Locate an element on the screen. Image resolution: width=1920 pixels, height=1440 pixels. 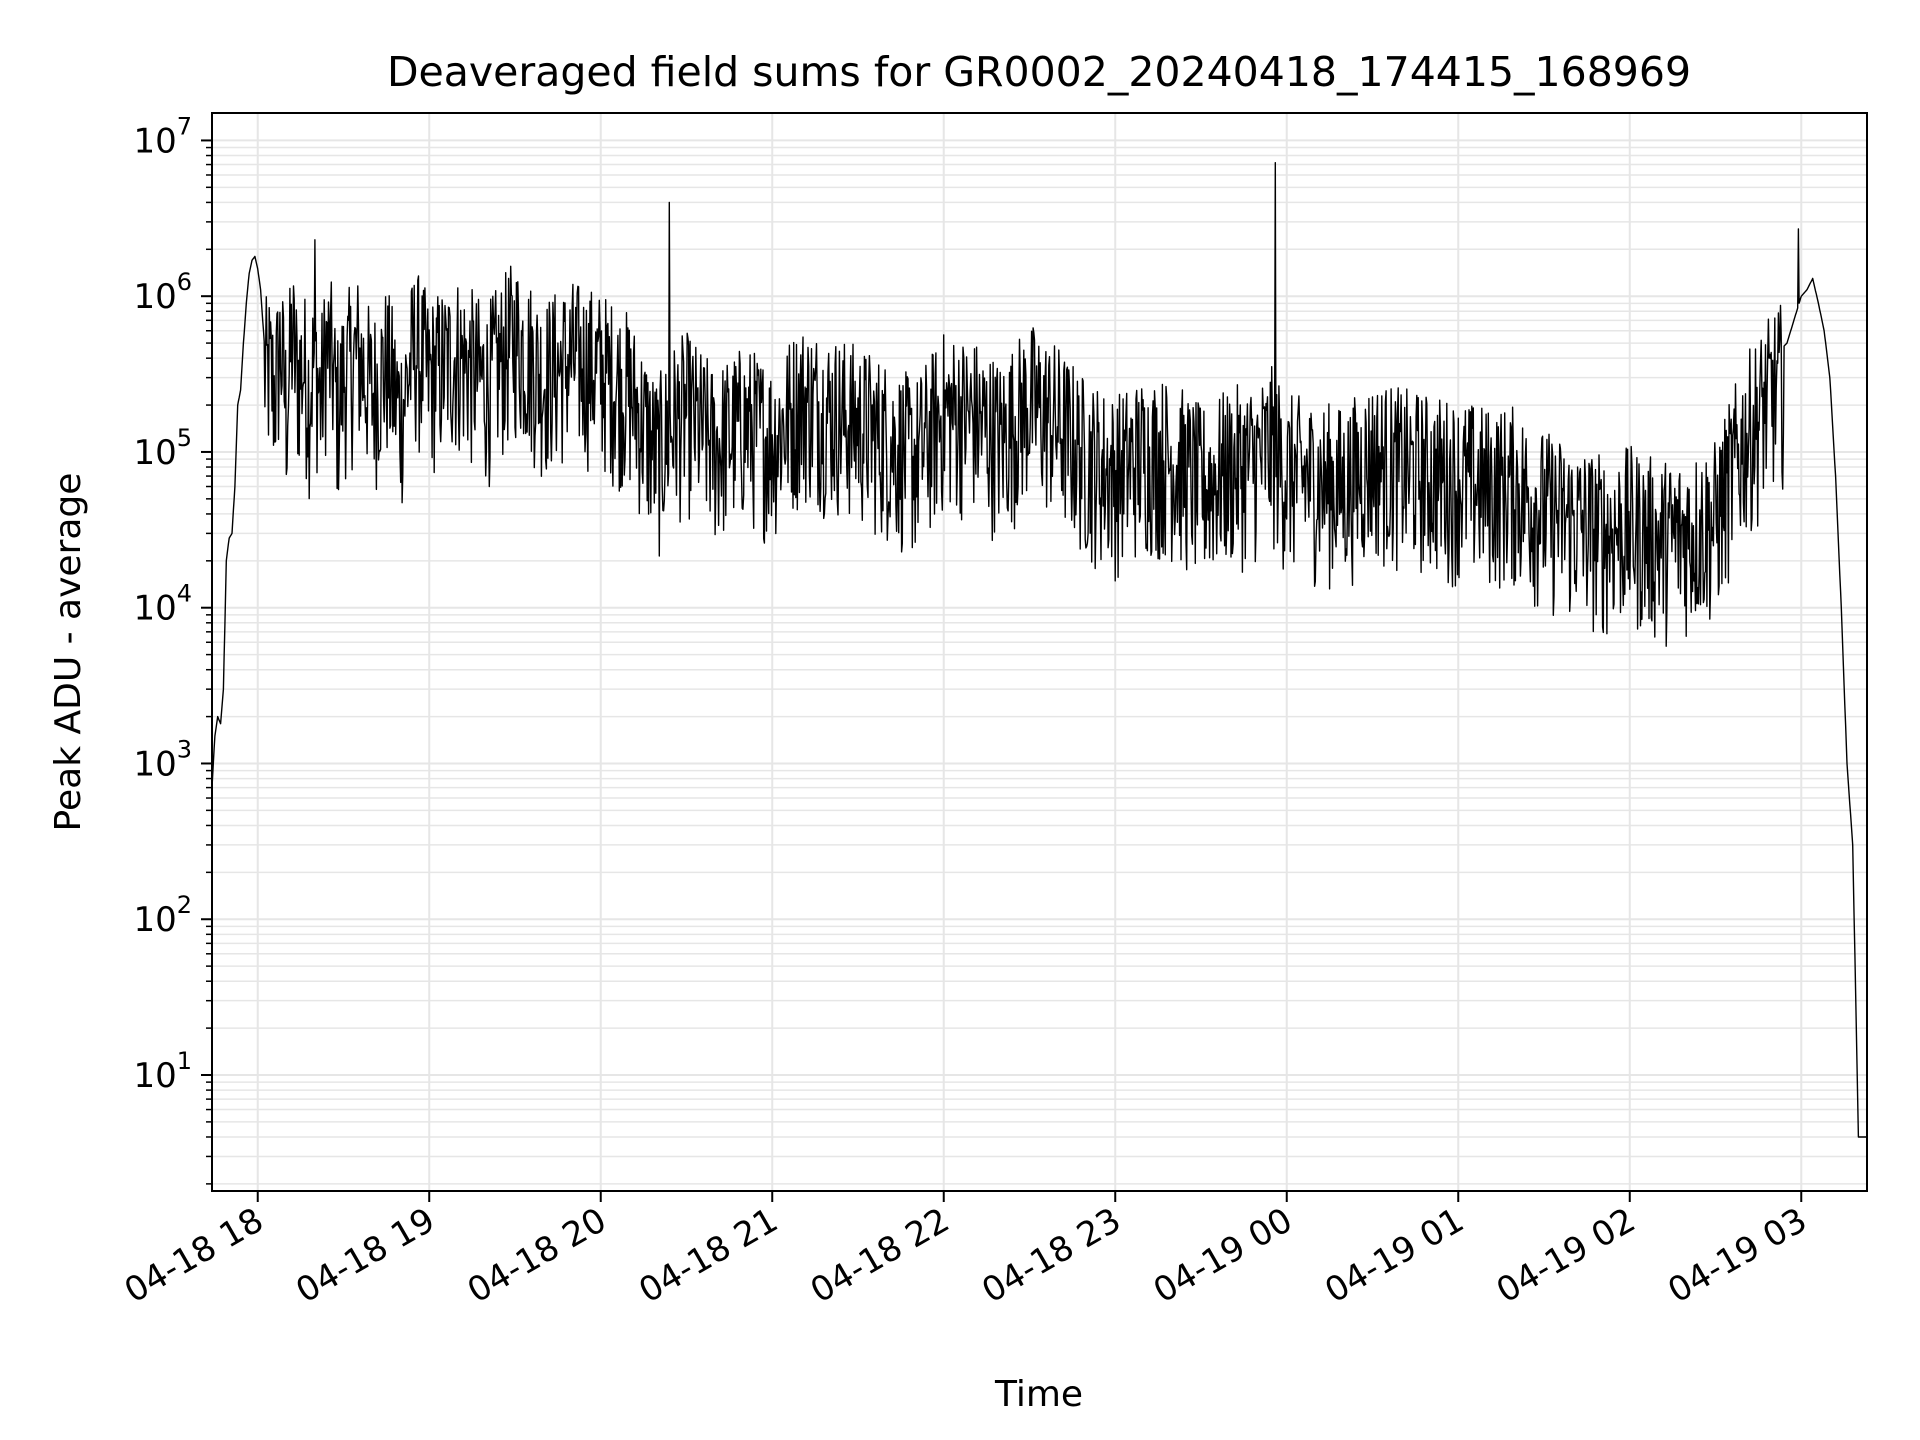
y-tick-label: 10⁶ is located at coordinates (162, 292).